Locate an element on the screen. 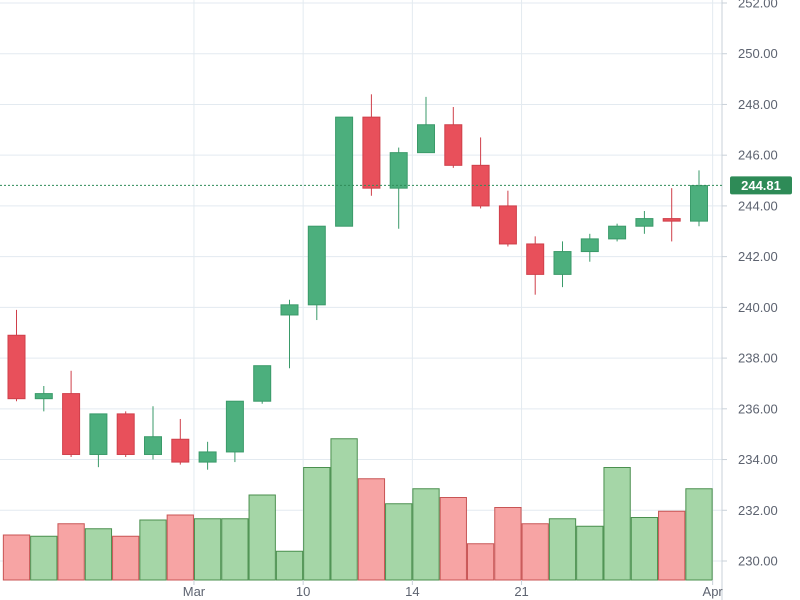 The height and width of the screenshot is (600, 800). y-tick-label: 238.00 is located at coordinates (758, 358).